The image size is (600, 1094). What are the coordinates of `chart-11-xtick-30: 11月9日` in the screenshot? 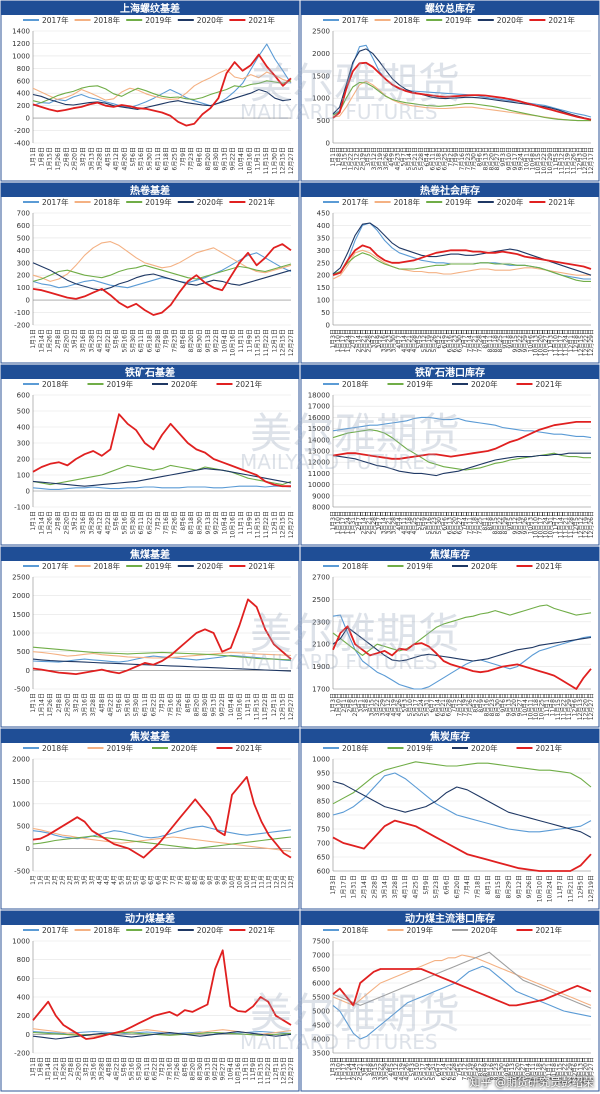 It's located at (253, 1068).